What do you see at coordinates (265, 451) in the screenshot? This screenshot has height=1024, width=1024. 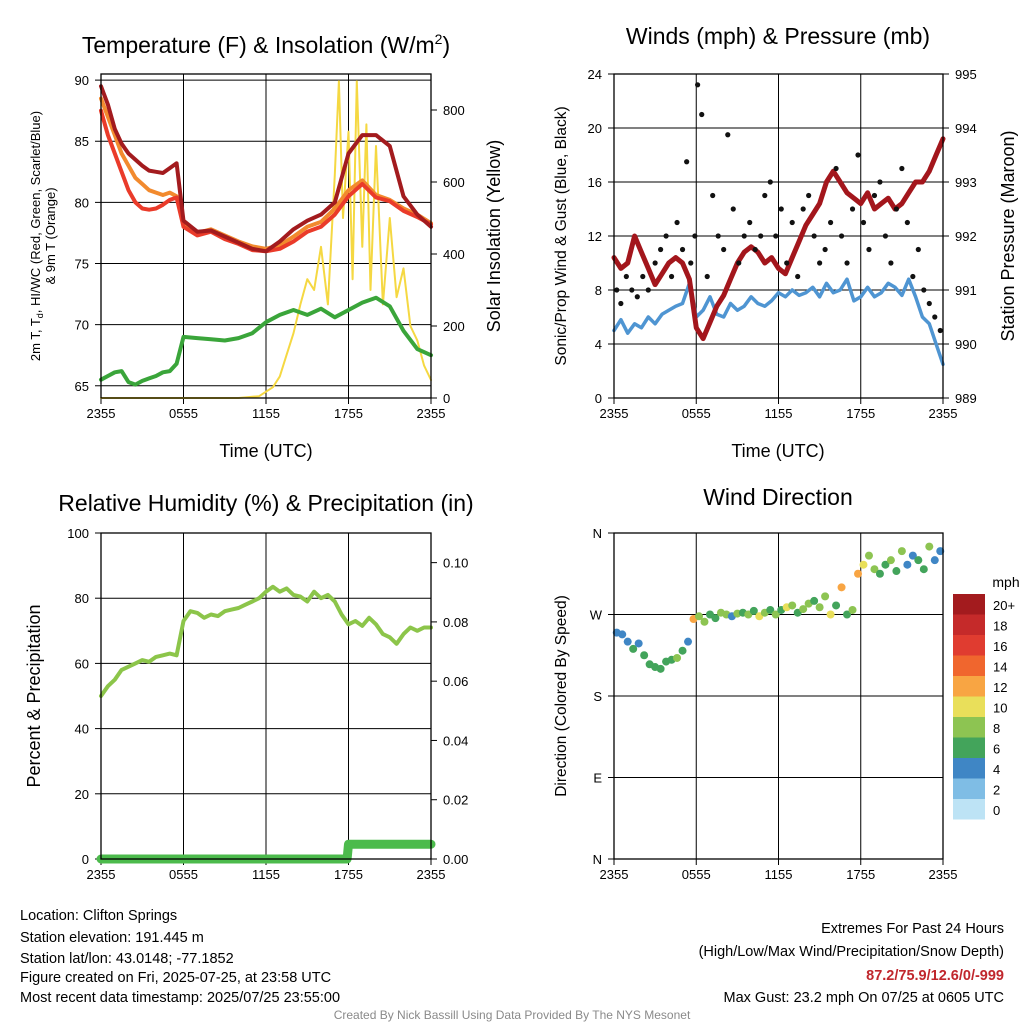 I see `temperature-x-axis-label: Time (UTC)` at bounding box center [265, 451].